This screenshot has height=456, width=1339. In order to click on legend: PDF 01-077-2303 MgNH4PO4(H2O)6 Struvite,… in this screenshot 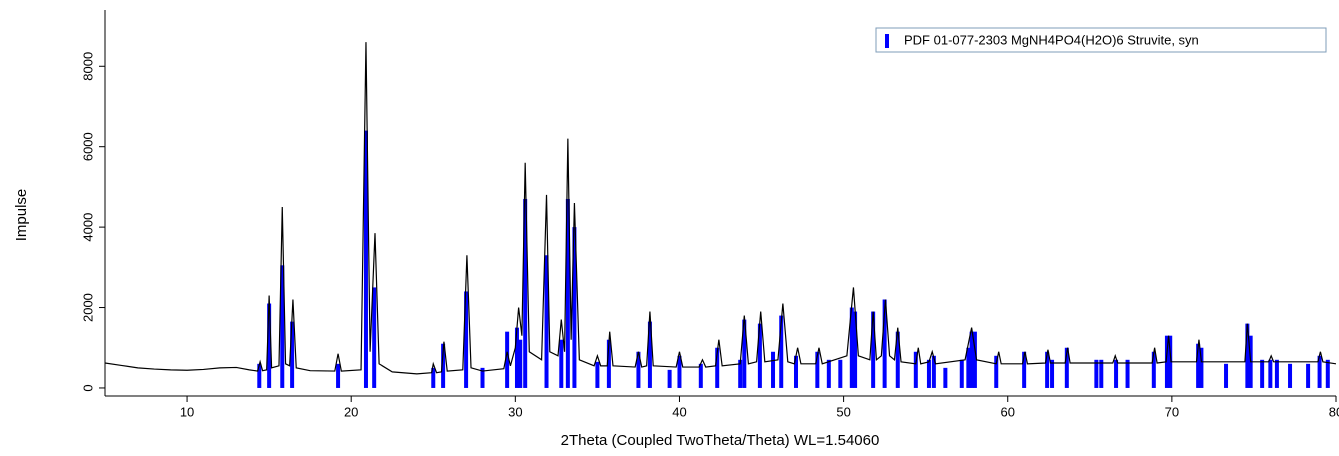, I will do `click(1101, 40)`.